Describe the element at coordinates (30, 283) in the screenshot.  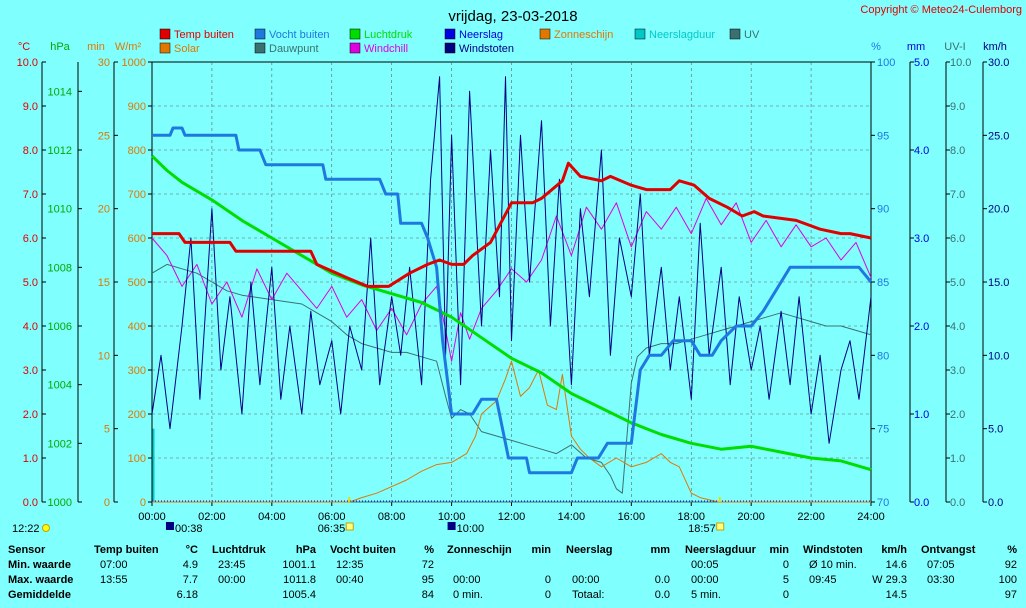
I see `axis-tick-label-temp: 5.0` at that location.